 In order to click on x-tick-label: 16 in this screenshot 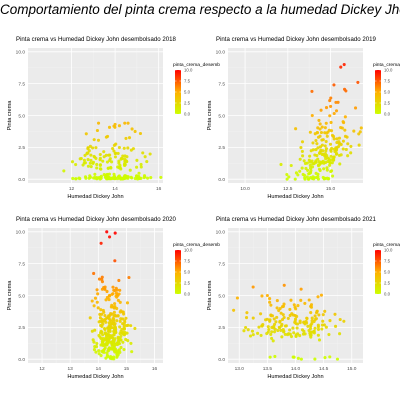, I will do `click(159, 189)`.